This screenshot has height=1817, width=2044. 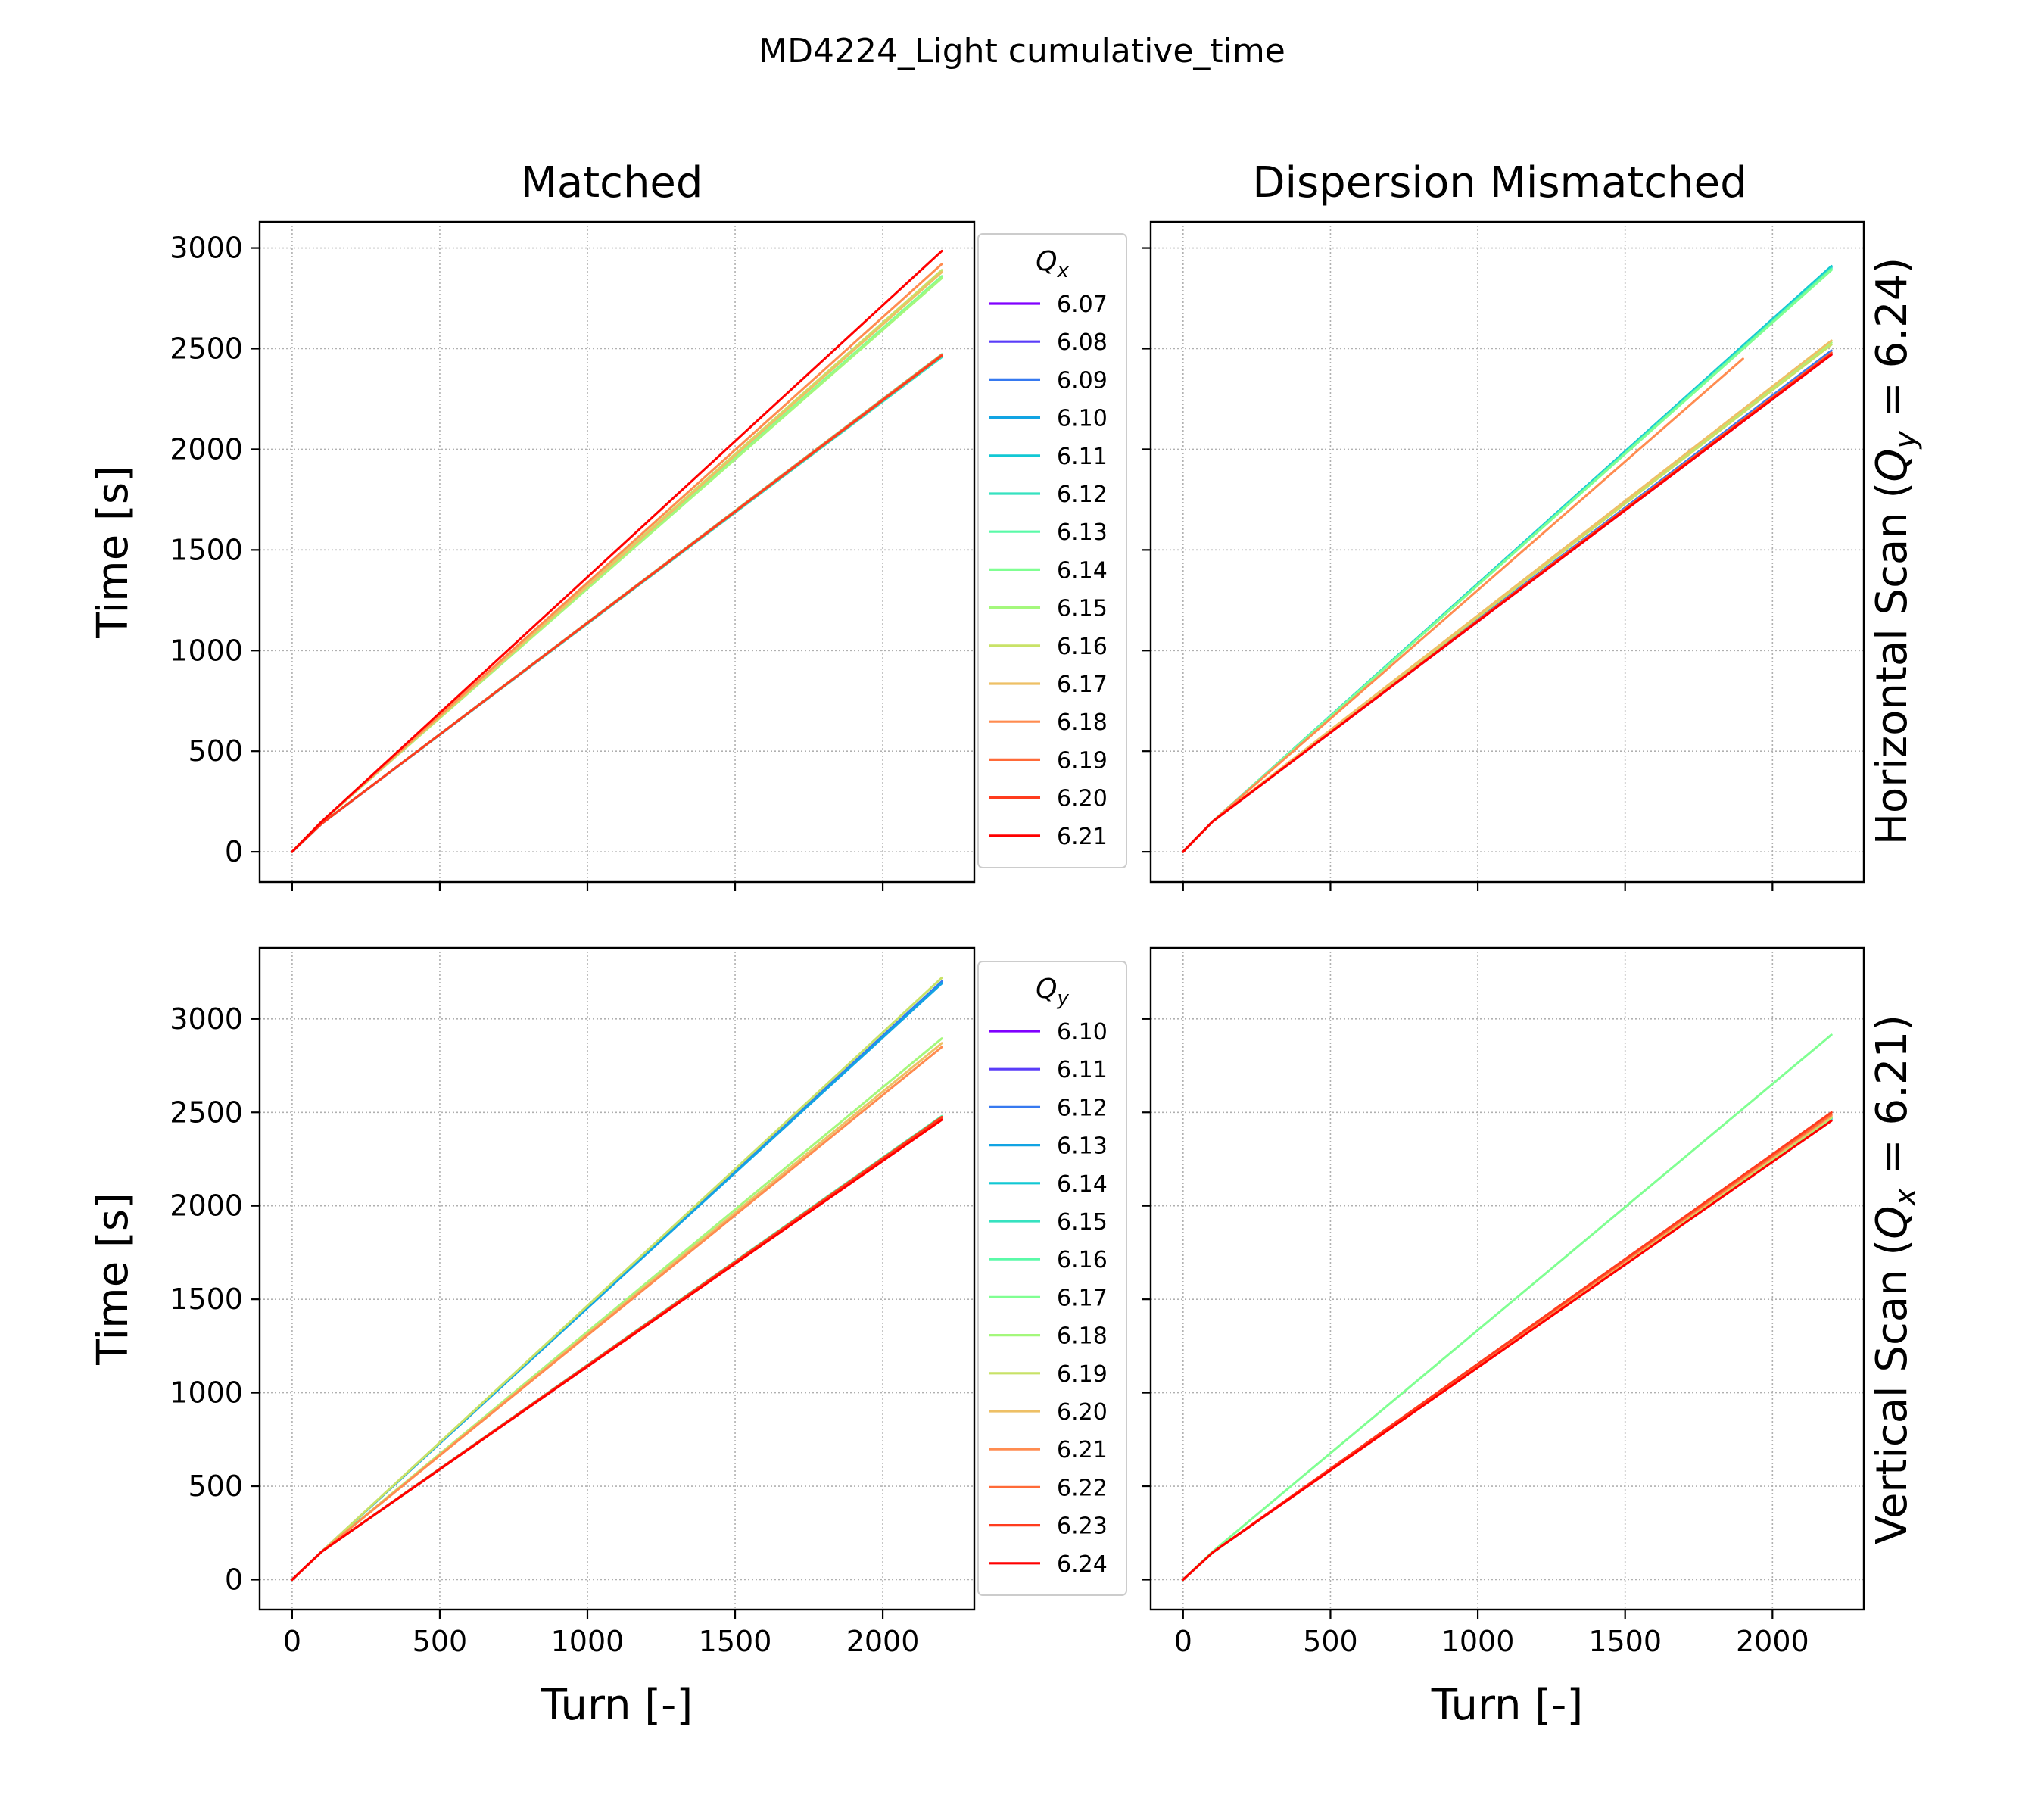 I want to click on legend-entry-label: 6.07, so click(x=1082, y=304).